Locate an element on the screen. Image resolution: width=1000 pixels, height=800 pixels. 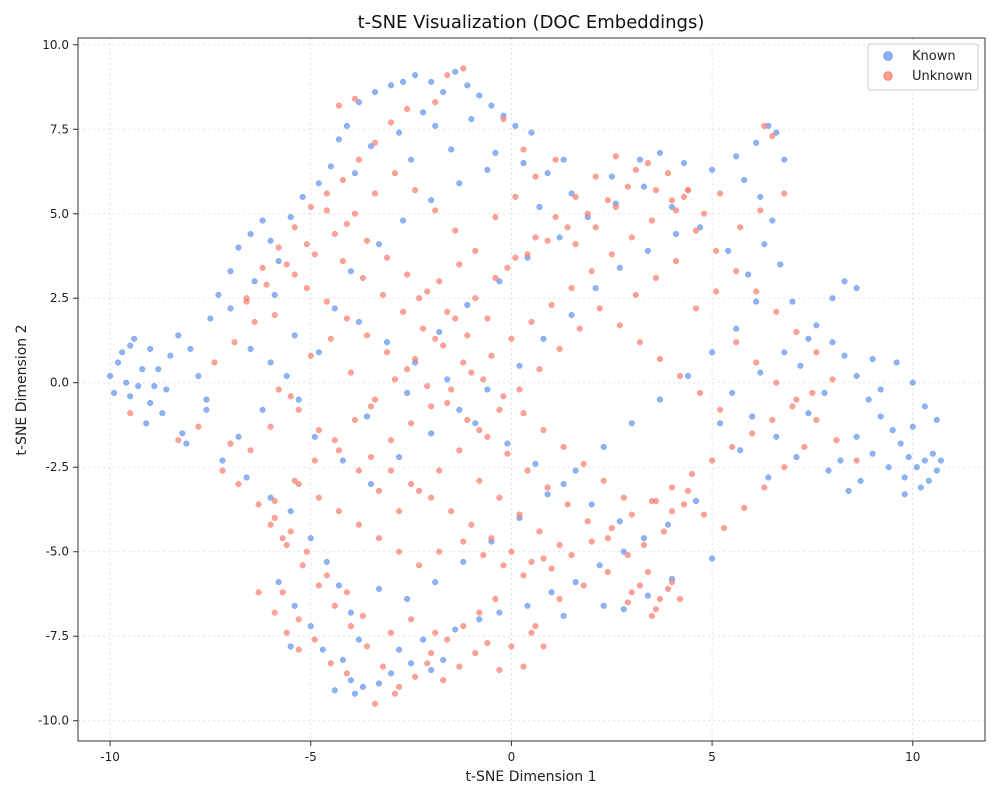
x-tick-label: 5 is located at coordinates (712, 757).